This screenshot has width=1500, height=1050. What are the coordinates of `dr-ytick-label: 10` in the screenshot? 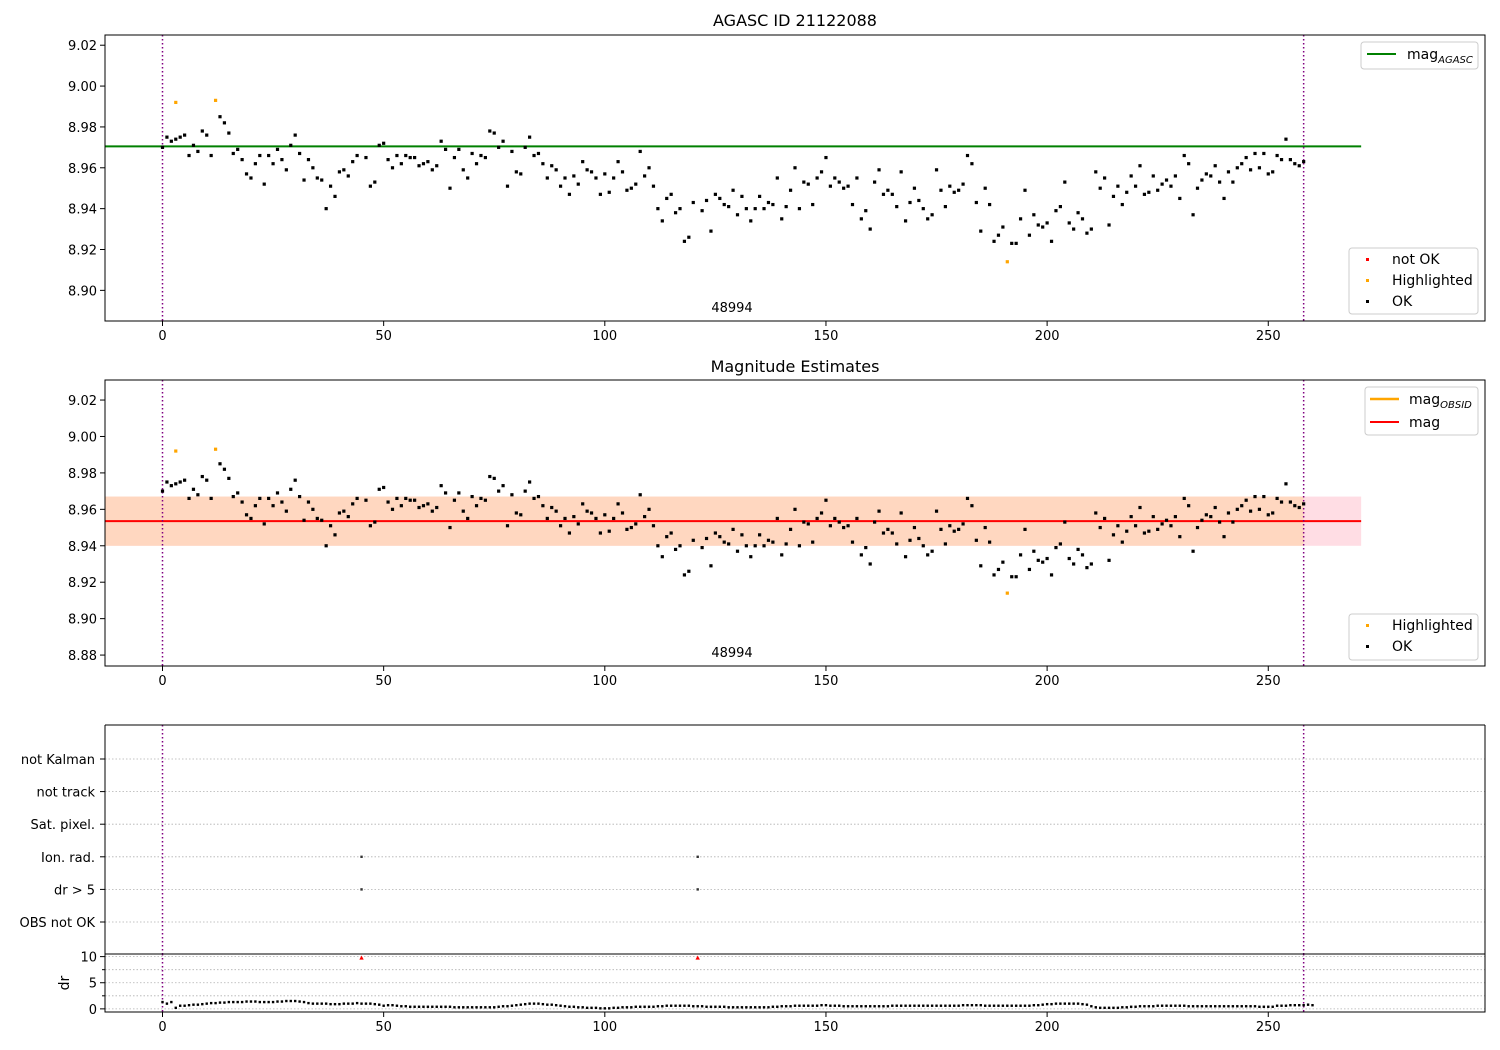 It's located at (88, 958).